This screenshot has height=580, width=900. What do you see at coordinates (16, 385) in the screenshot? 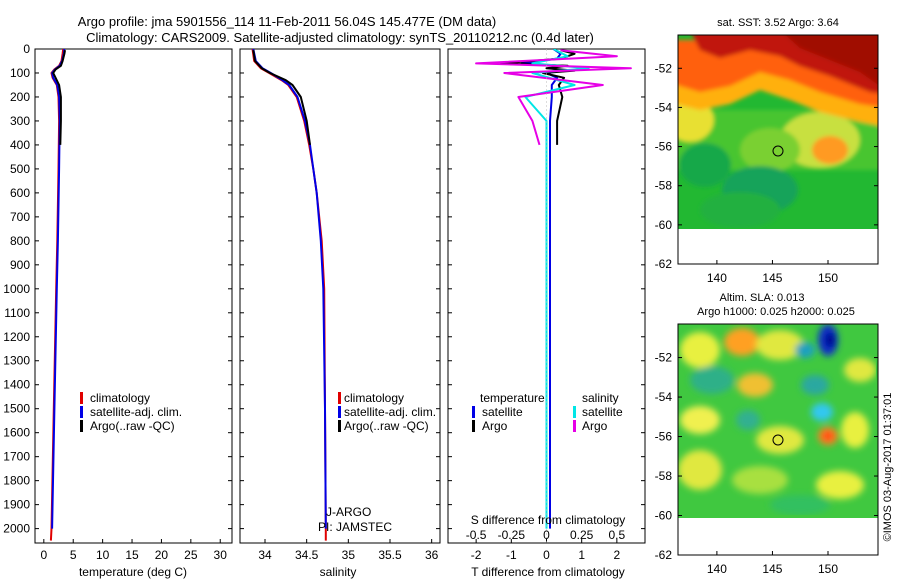
I see `depth-tick-label: 1400` at bounding box center [16, 385].